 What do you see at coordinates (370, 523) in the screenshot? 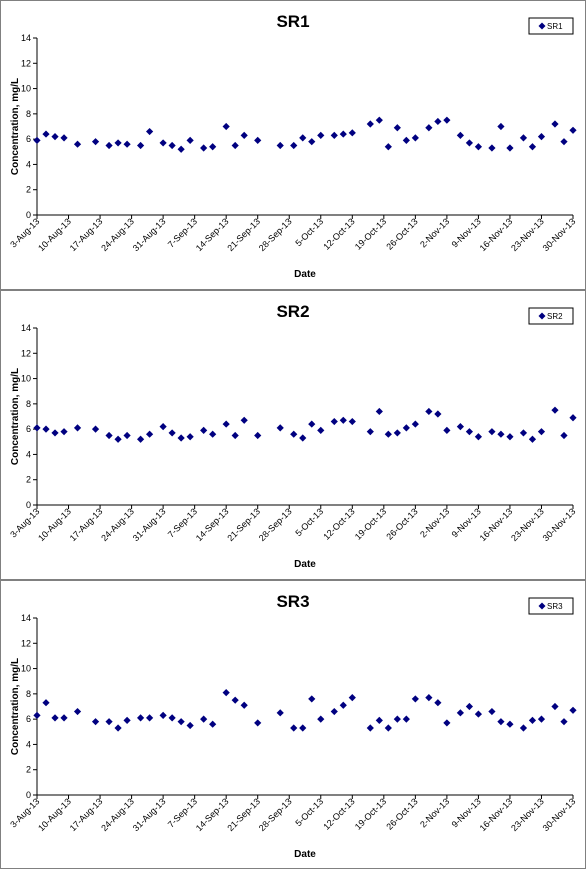
I see `x-tick-label: 19-Oct-13` at bounding box center [370, 523].